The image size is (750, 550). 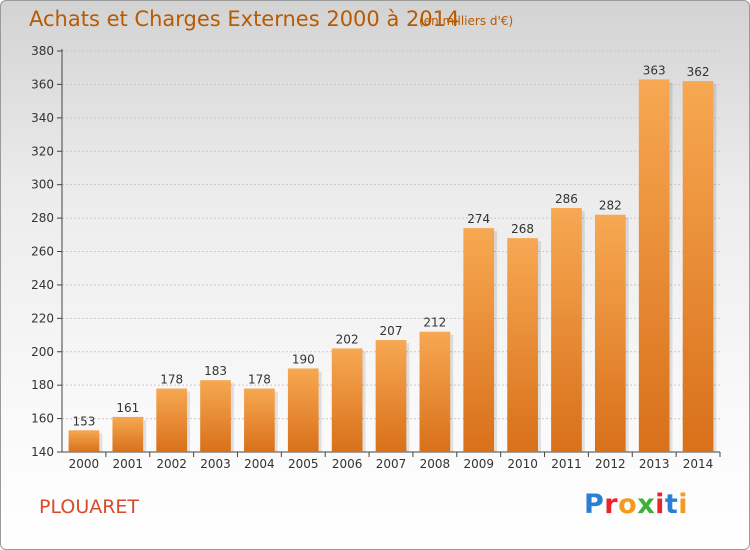 I want to click on x-tick-label: 2014, so click(x=698, y=464).